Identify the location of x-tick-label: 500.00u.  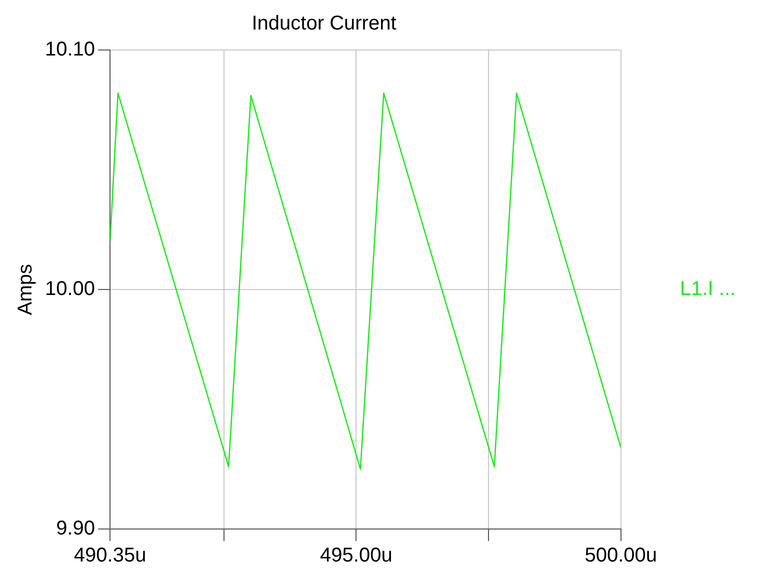
(620, 555).